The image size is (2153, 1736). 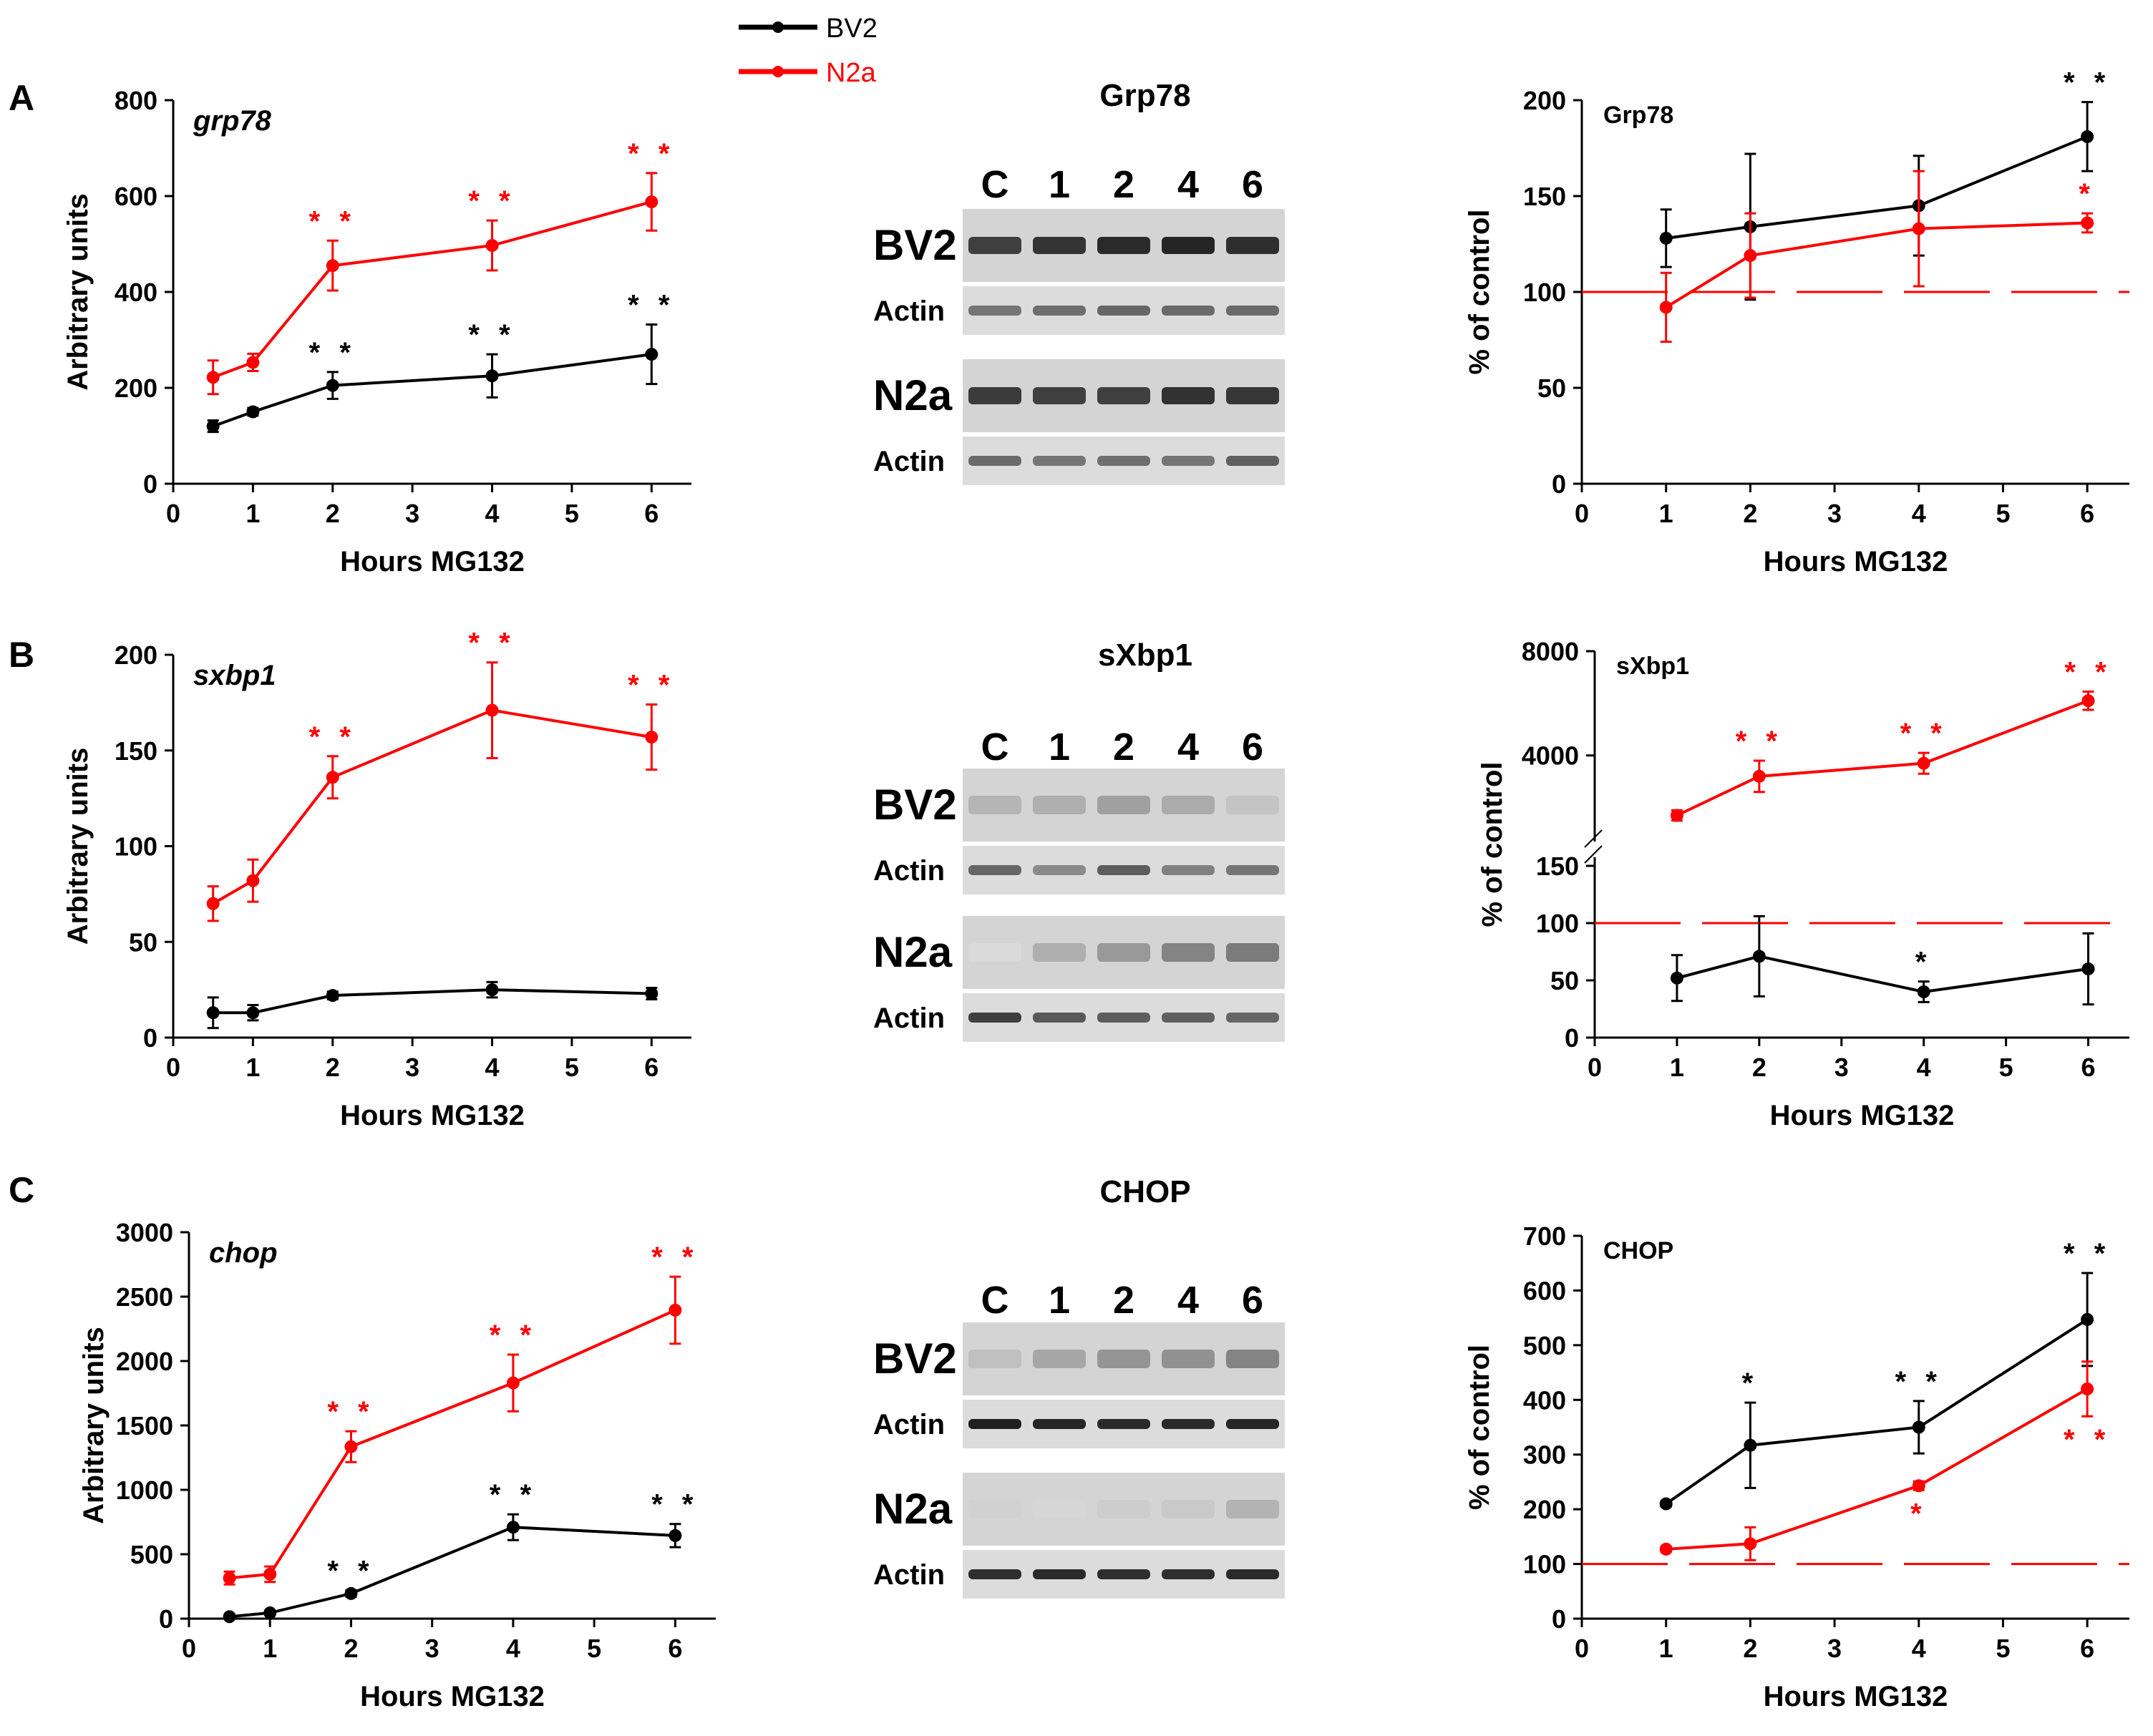 I want to click on blot-lane-label: 4, so click(x=1188, y=748).